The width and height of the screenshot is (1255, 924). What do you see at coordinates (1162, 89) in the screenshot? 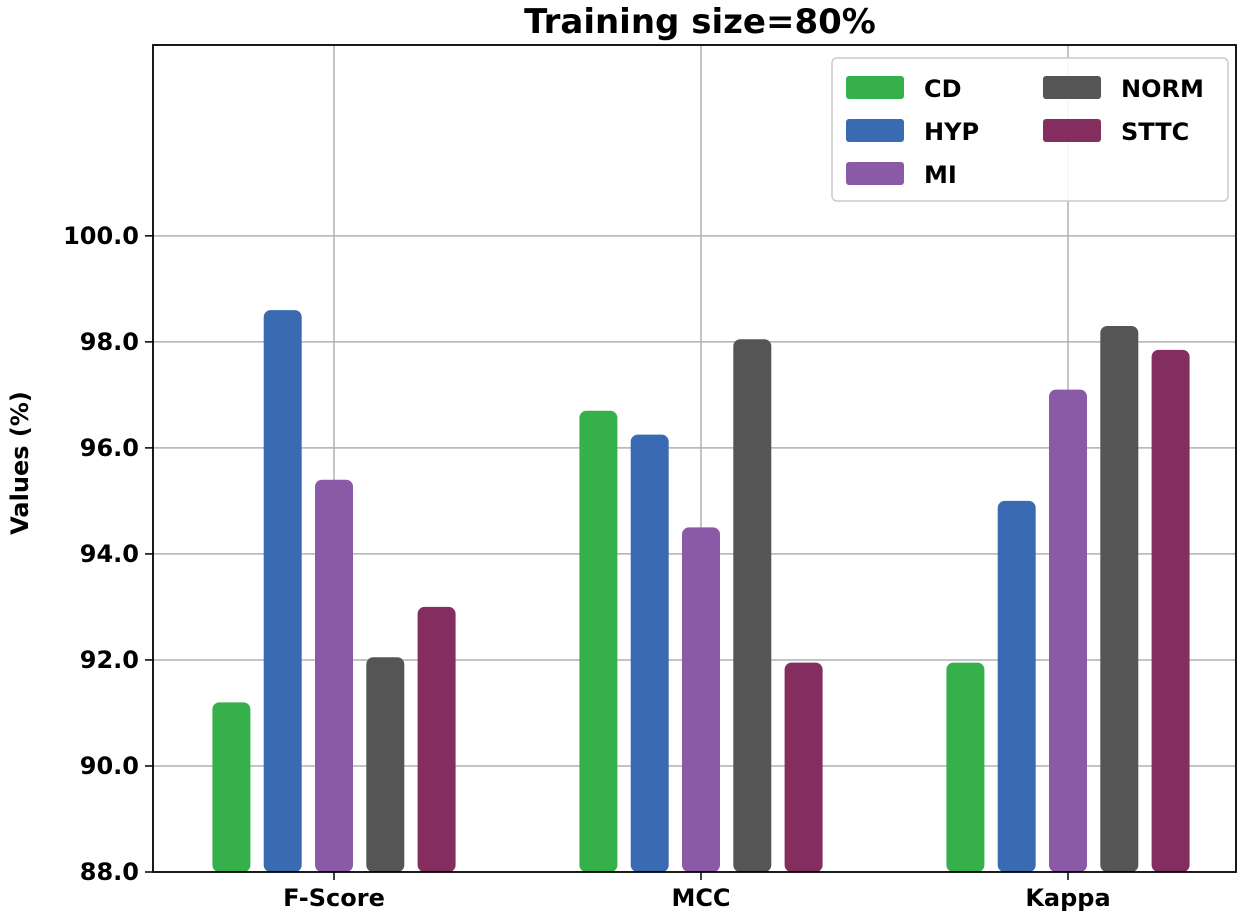
I see `legend-label-norm: NORM` at bounding box center [1162, 89].